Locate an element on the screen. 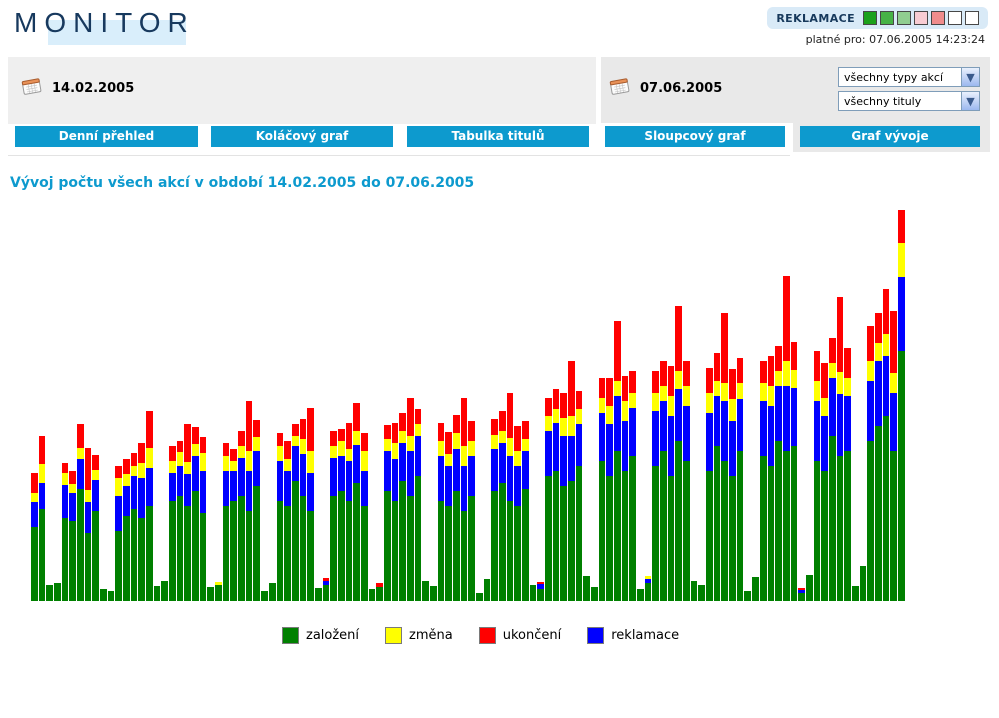  chart-legend: založení změna ukončení reklamace is located at coordinates (493, 635).